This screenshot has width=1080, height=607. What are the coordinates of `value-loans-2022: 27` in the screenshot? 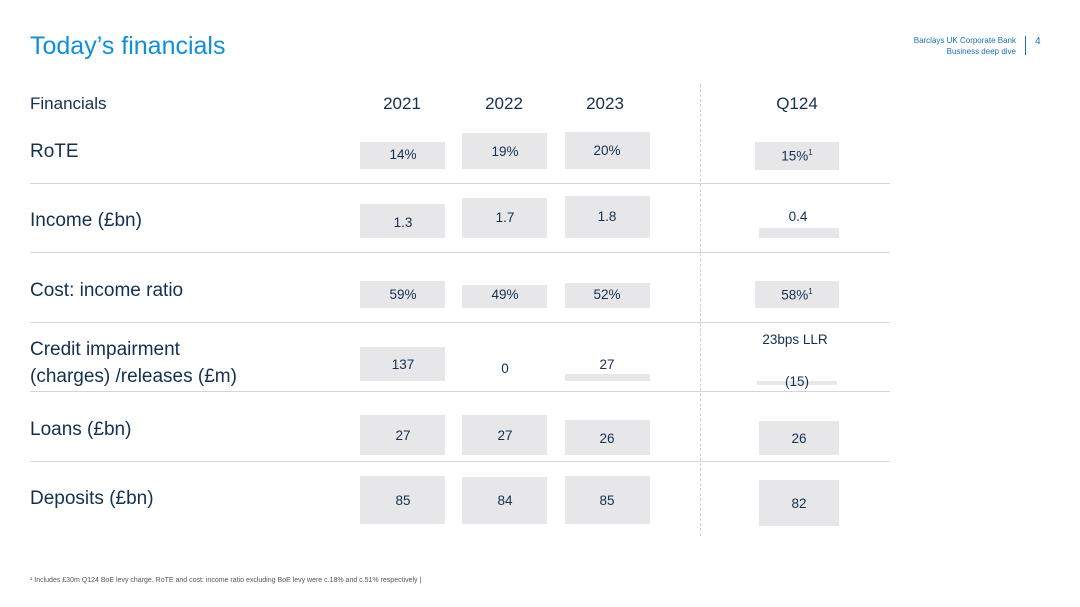 It's located at (505, 435).